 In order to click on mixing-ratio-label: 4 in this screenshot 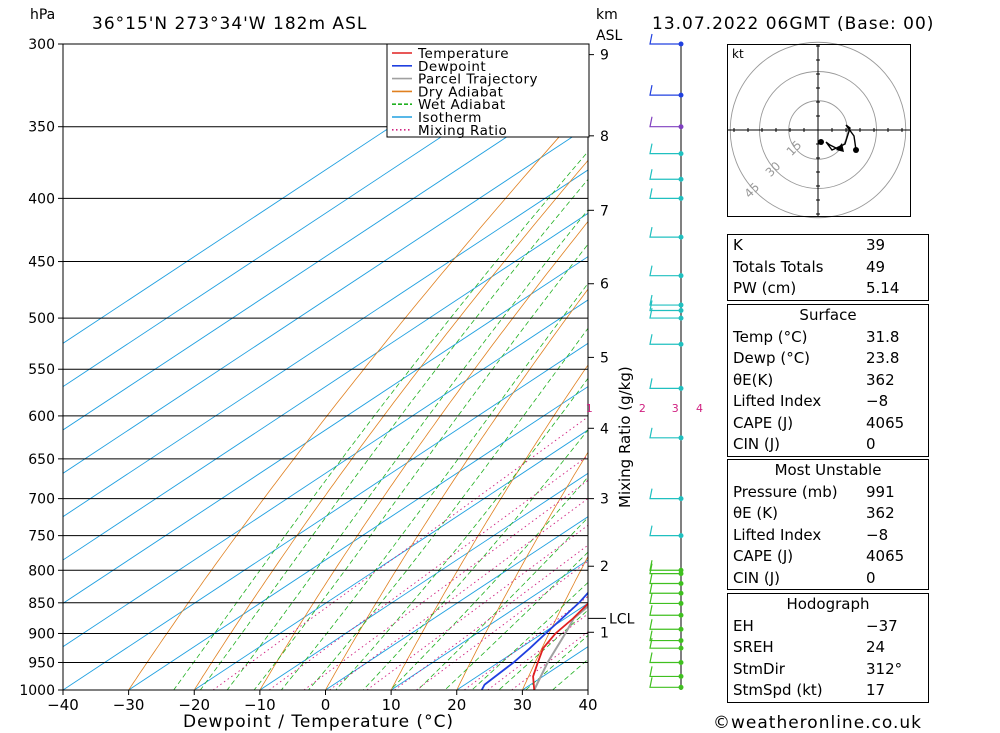, I will do `click(699, 408)`.